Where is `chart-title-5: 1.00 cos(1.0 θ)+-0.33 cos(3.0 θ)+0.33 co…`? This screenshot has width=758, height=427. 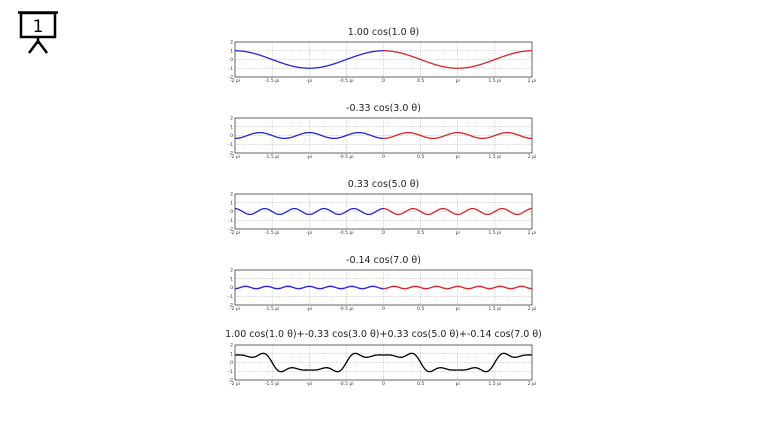 chart-title-5: 1.00 cos(1.0 θ)+-0.33 cos(3.0 θ)+0.33 co… is located at coordinates (383, 334).